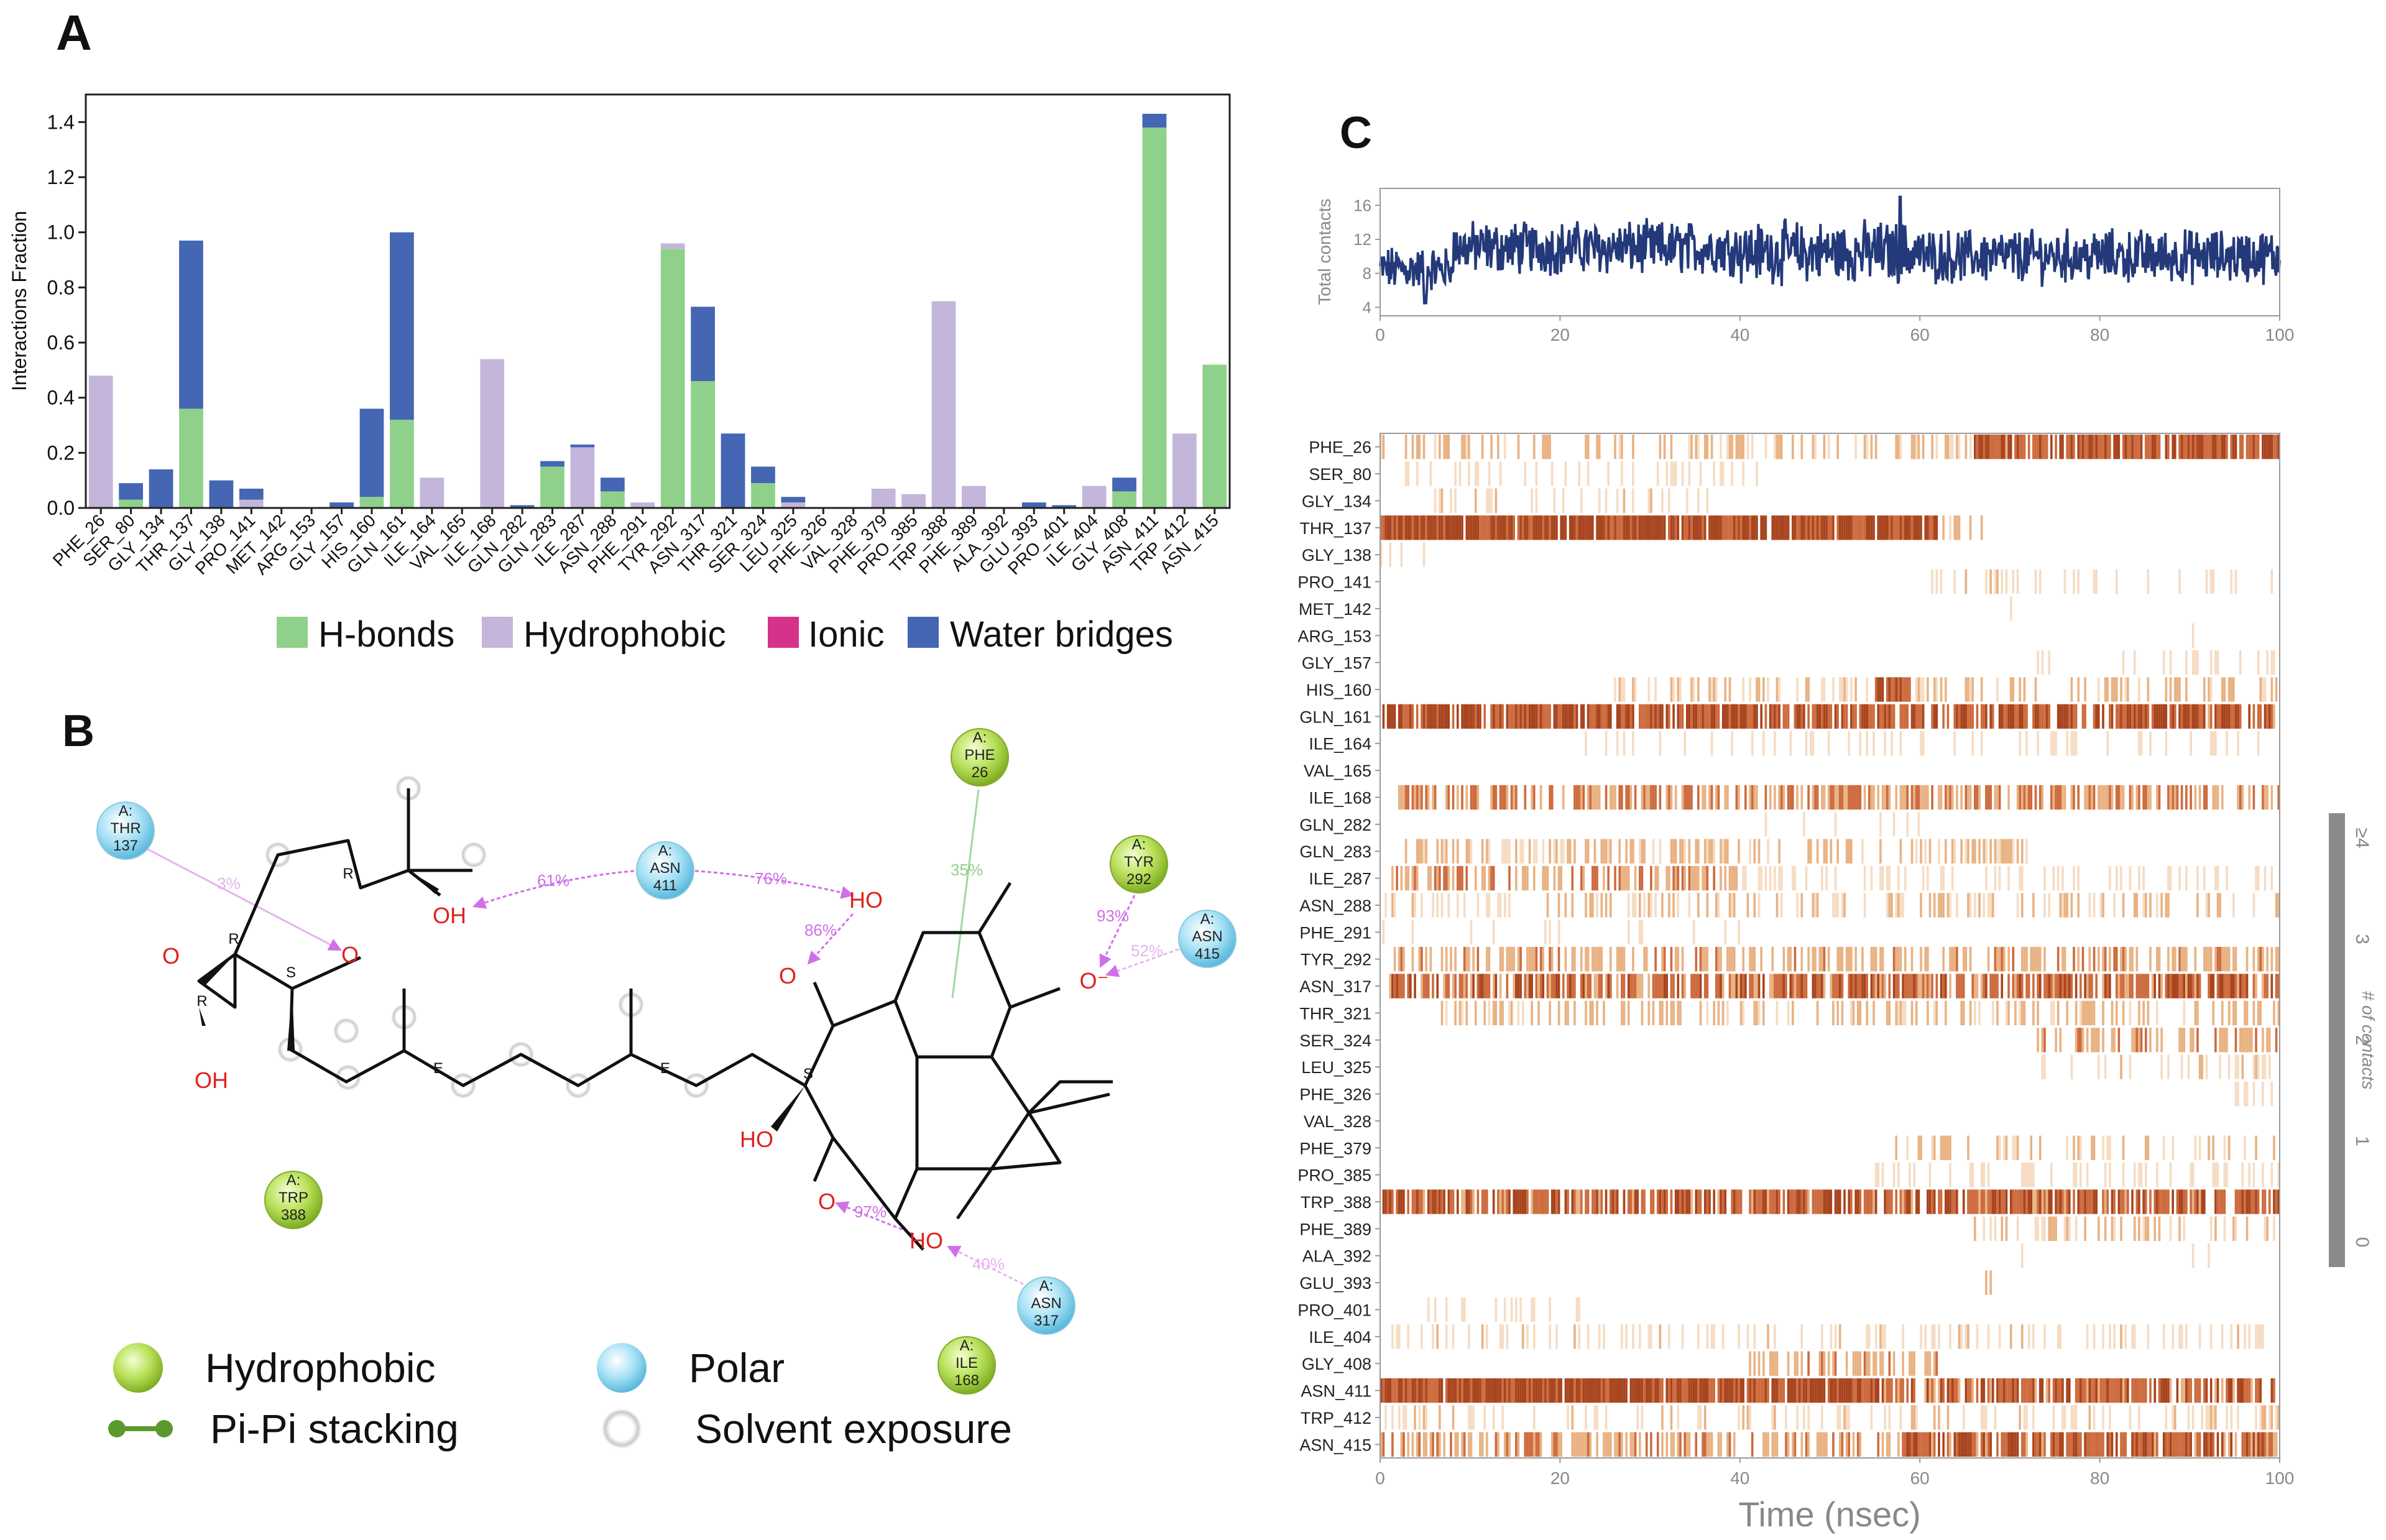 The image size is (2386, 1540). What do you see at coordinates (771, 884) in the screenshot?
I see `hbond-line-asn411-oh-right` at bounding box center [771, 884].